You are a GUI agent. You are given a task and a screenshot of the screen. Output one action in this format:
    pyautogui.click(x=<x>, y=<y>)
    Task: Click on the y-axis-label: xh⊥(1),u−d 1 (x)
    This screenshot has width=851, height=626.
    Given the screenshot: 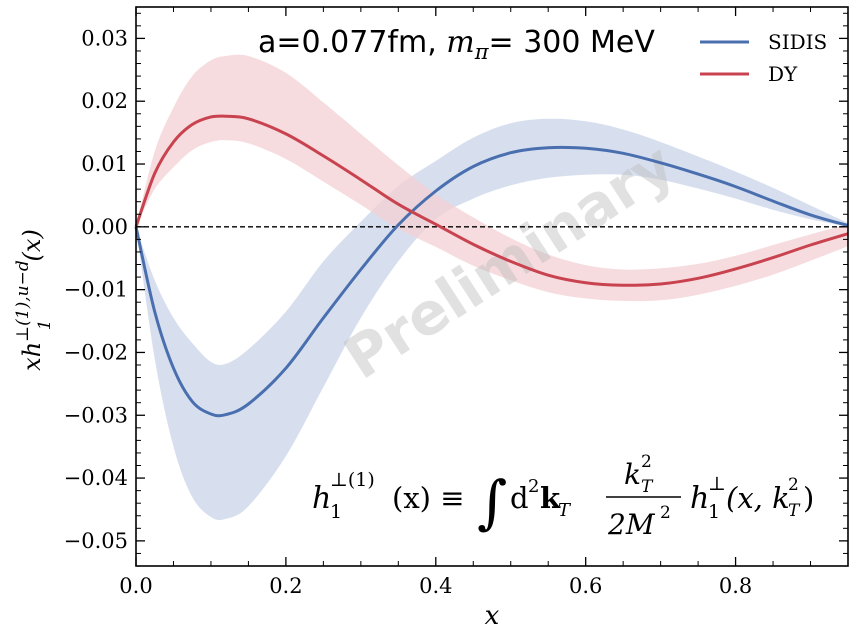 What is the action you would take?
    pyautogui.click(x=34, y=300)
    